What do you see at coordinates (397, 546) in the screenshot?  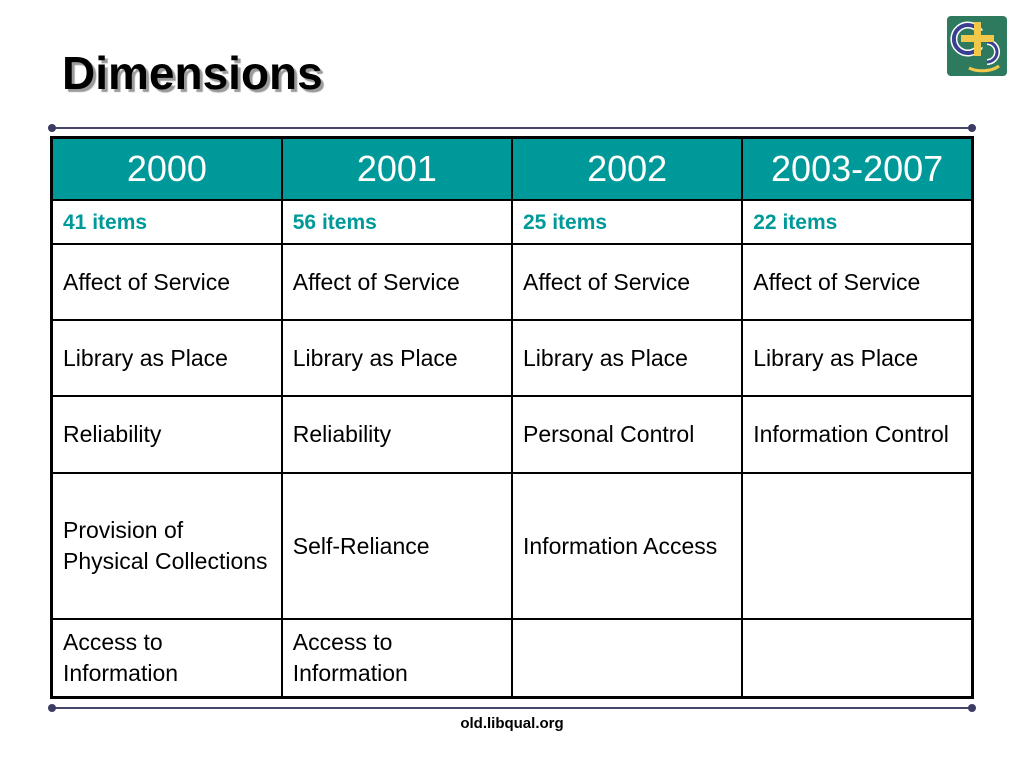 I see `table-cell: Self-Reliance` at bounding box center [397, 546].